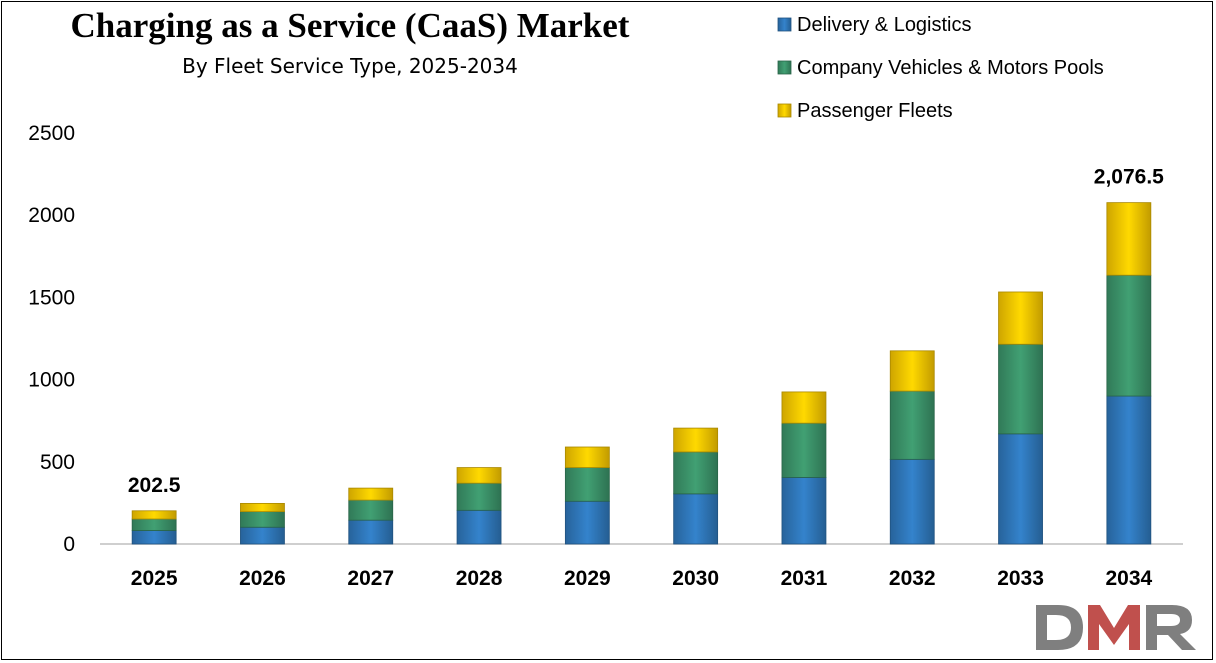 The width and height of the screenshot is (1216, 663). I want to click on legend-label: Delivery & Logistics, so click(884, 25).